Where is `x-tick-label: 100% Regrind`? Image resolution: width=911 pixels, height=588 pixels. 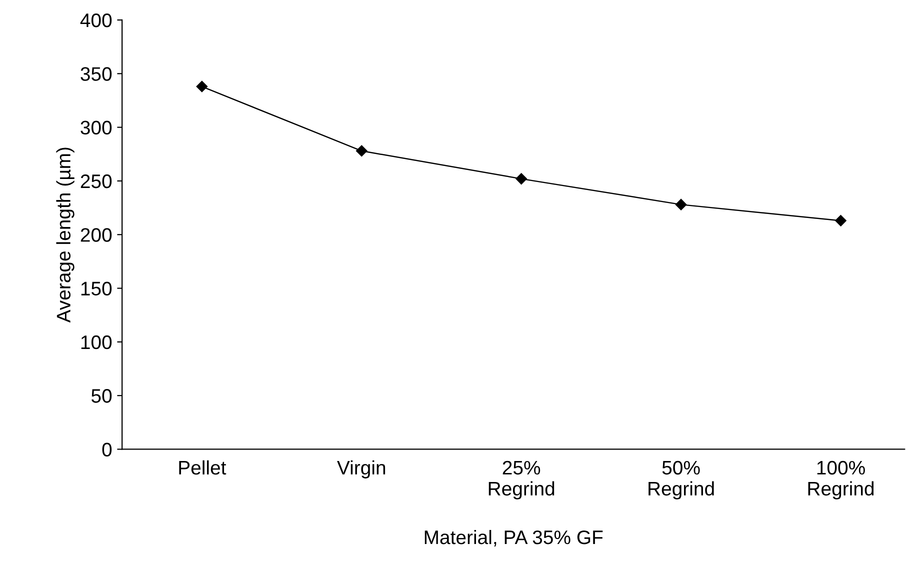 x-tick-label: 100% Regrind is located at coordinates (841, 480).